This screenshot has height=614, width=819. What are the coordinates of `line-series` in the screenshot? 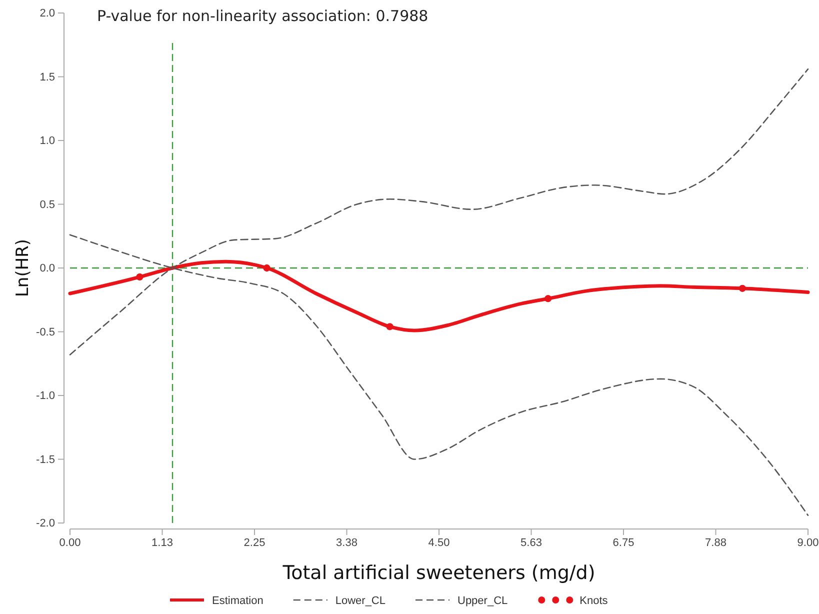 It's located at (439, 296).